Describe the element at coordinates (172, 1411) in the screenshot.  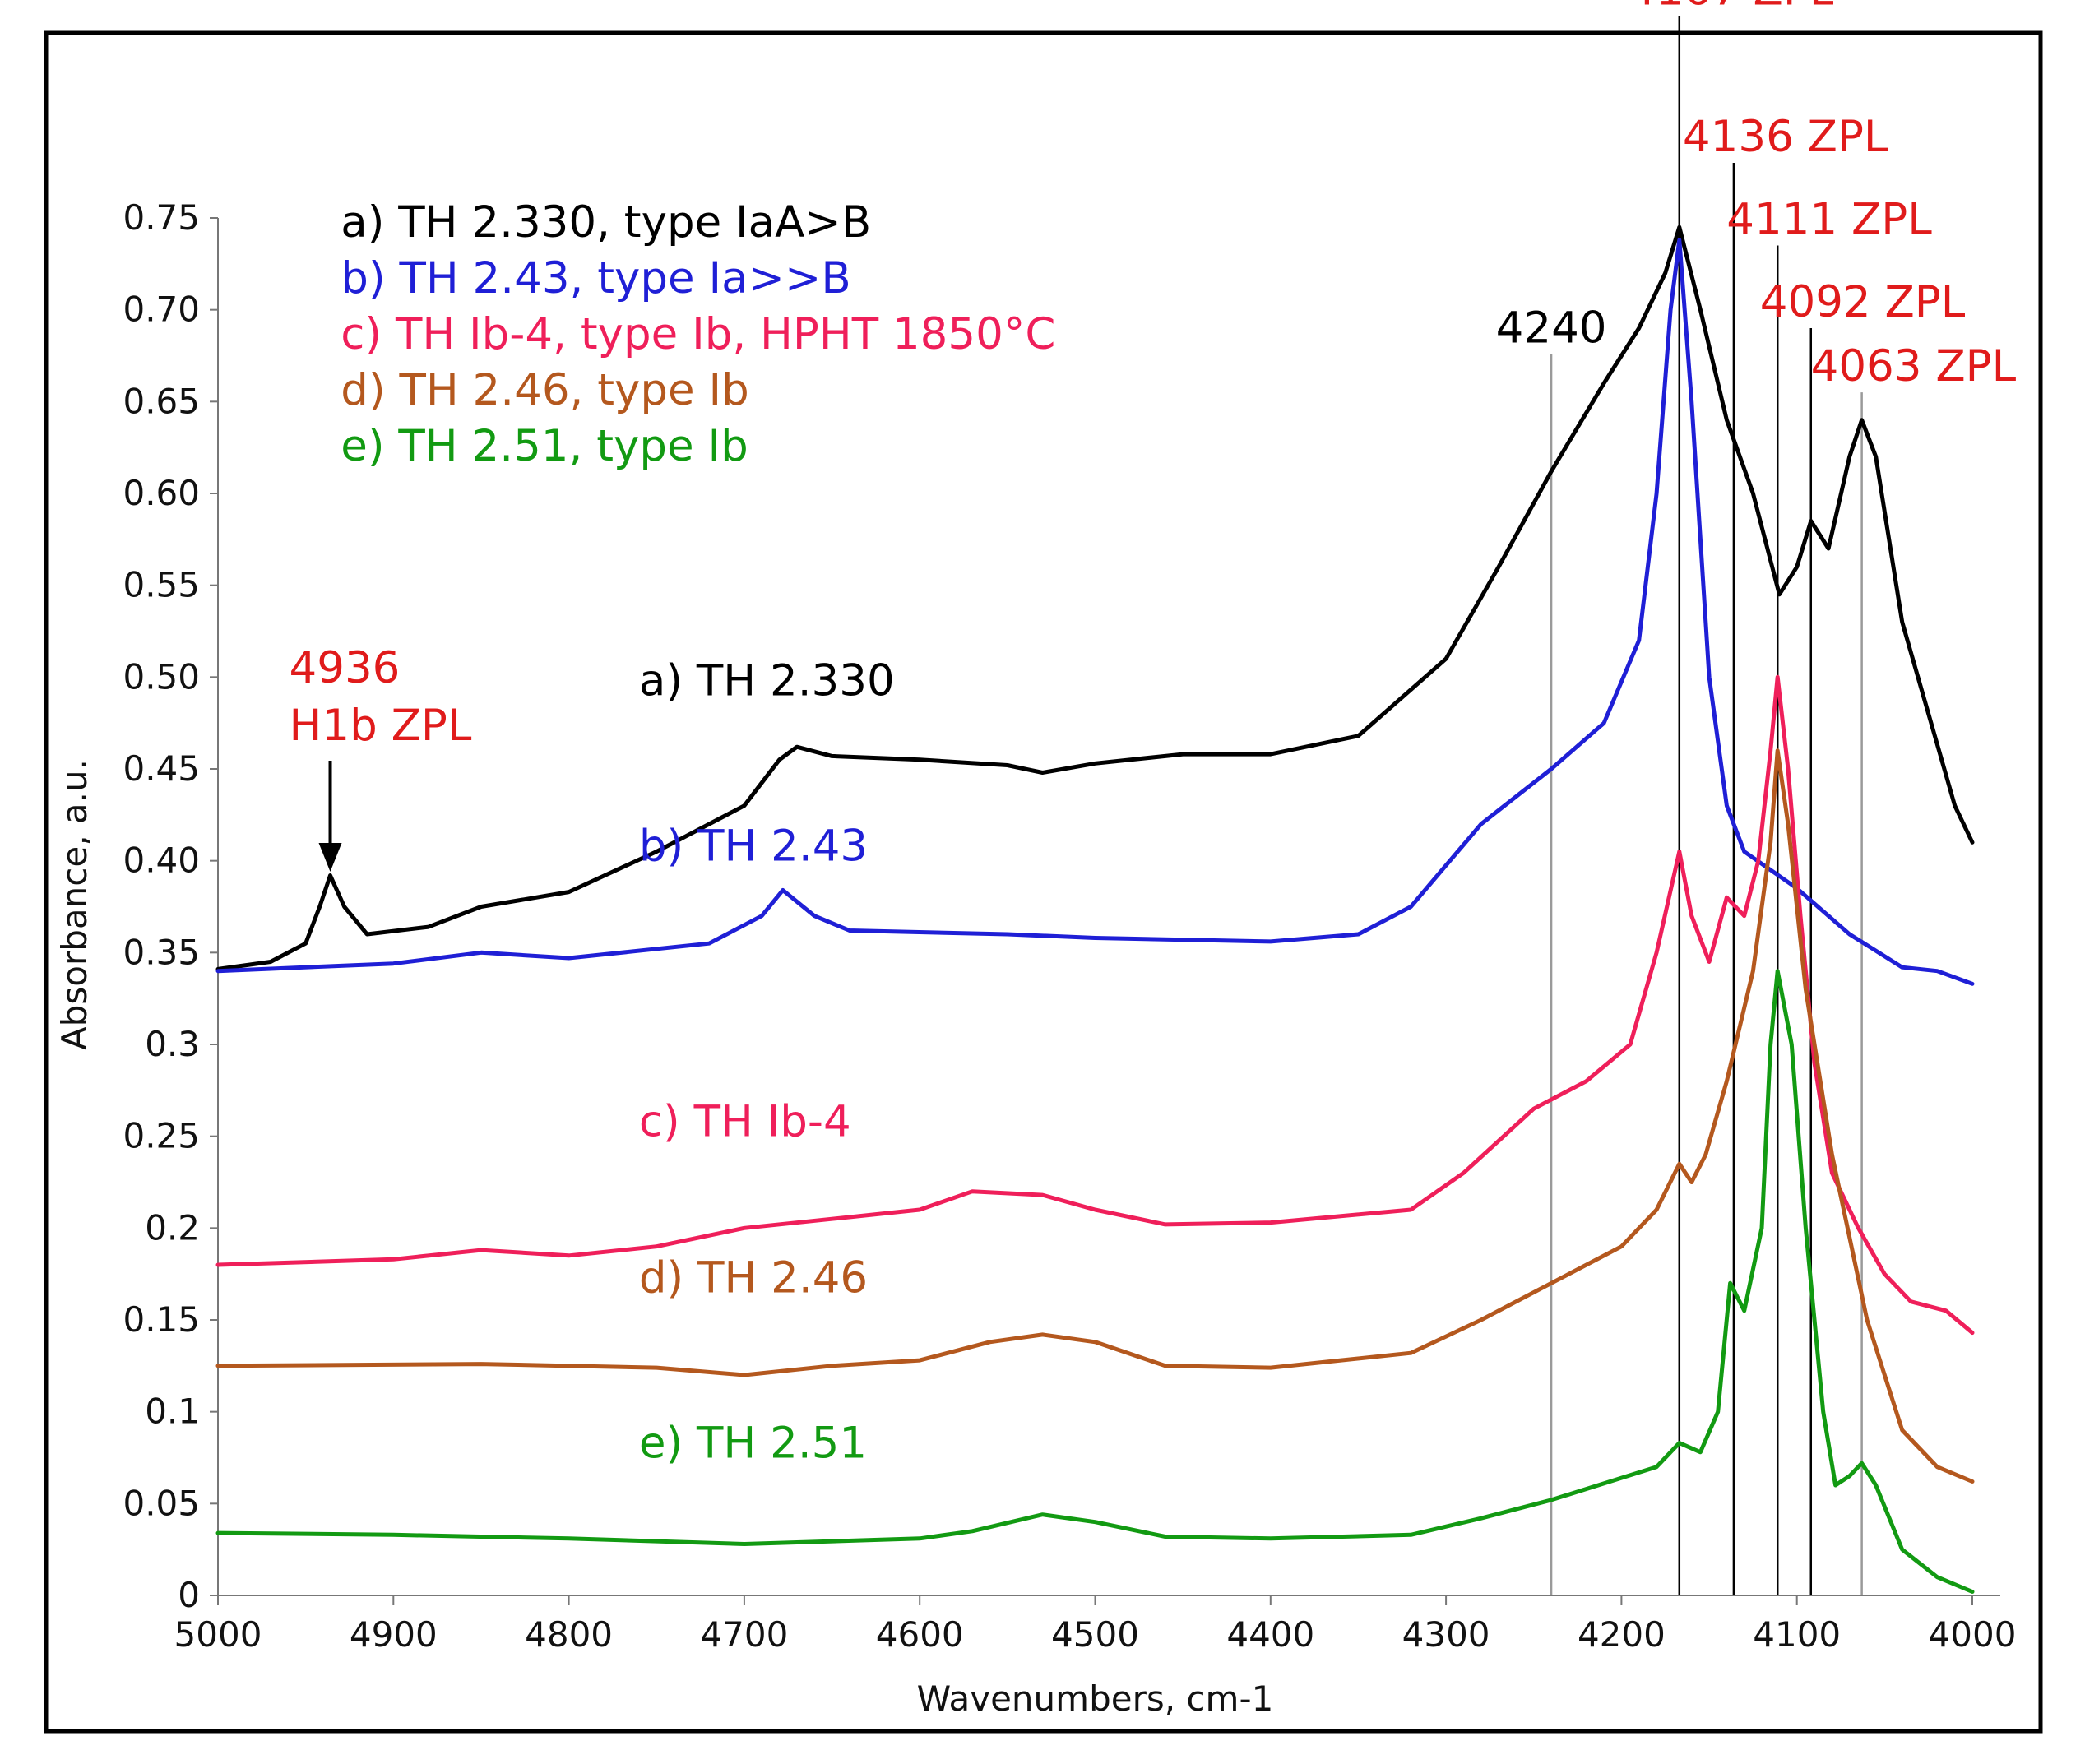
I see `y-tick-label: 0.1` at that location.